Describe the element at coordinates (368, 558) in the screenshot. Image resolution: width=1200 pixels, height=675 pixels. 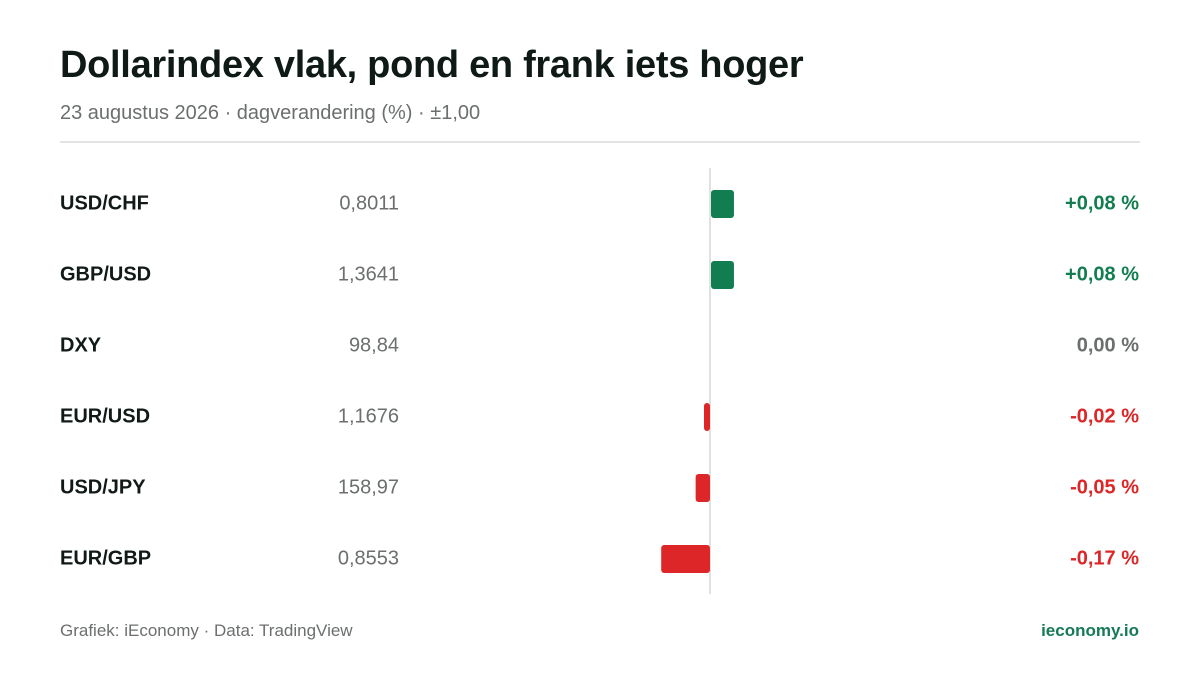
I see `price-label: 0,8553` at that location.